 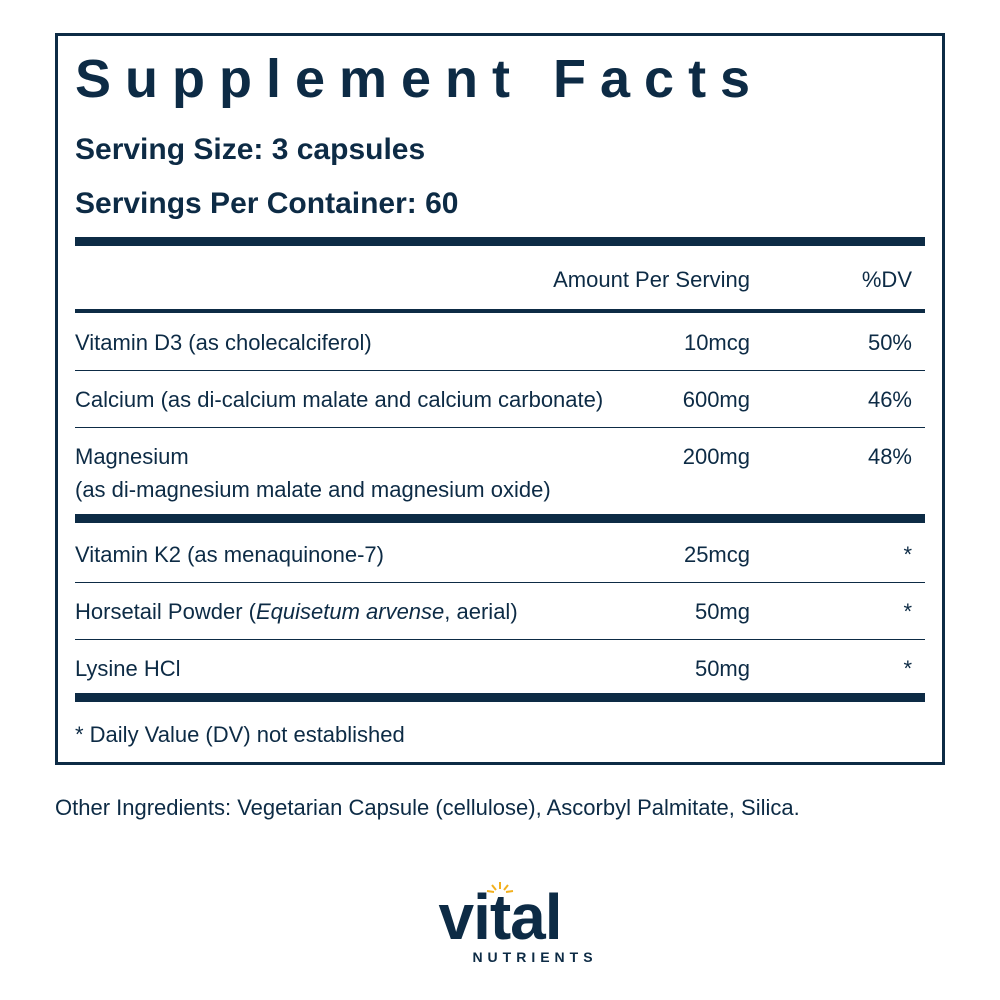 What do you see at coordinates (889, 456) in the screenshot?
I see `daily-value: 48%` at bounding box center [889, 456].